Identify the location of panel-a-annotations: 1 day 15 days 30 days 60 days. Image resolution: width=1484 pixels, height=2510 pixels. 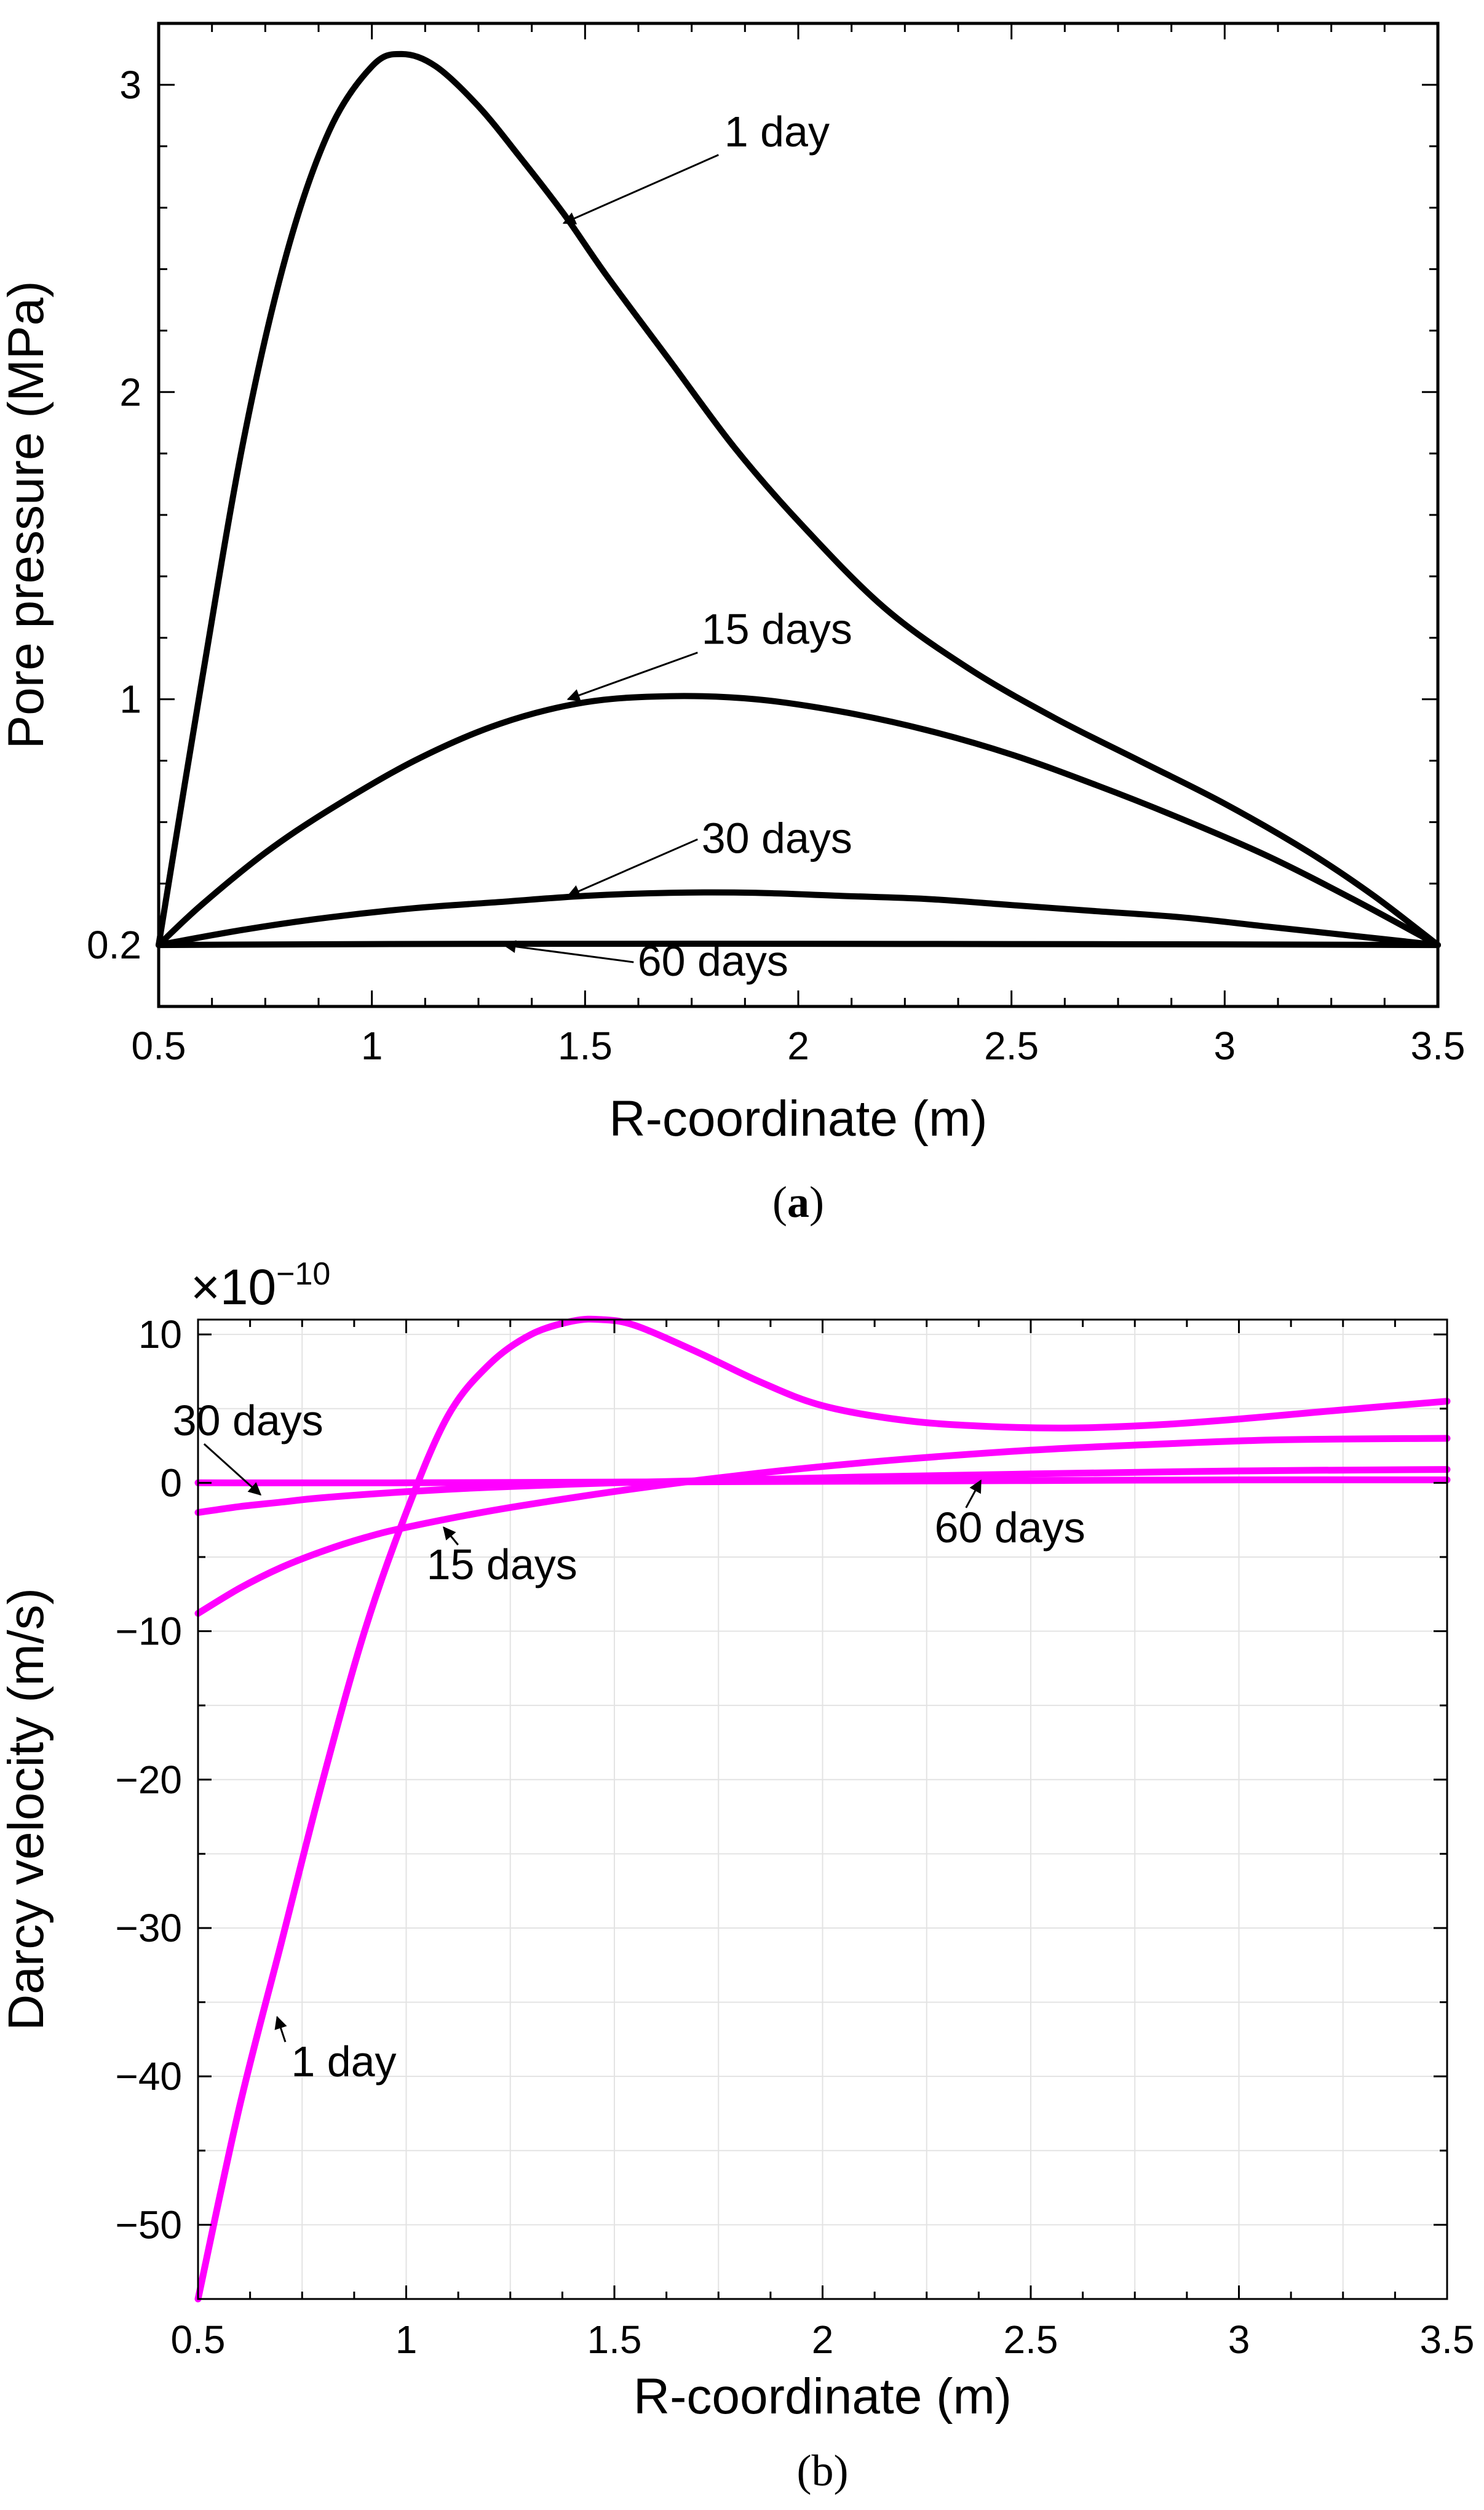
(677, 547).